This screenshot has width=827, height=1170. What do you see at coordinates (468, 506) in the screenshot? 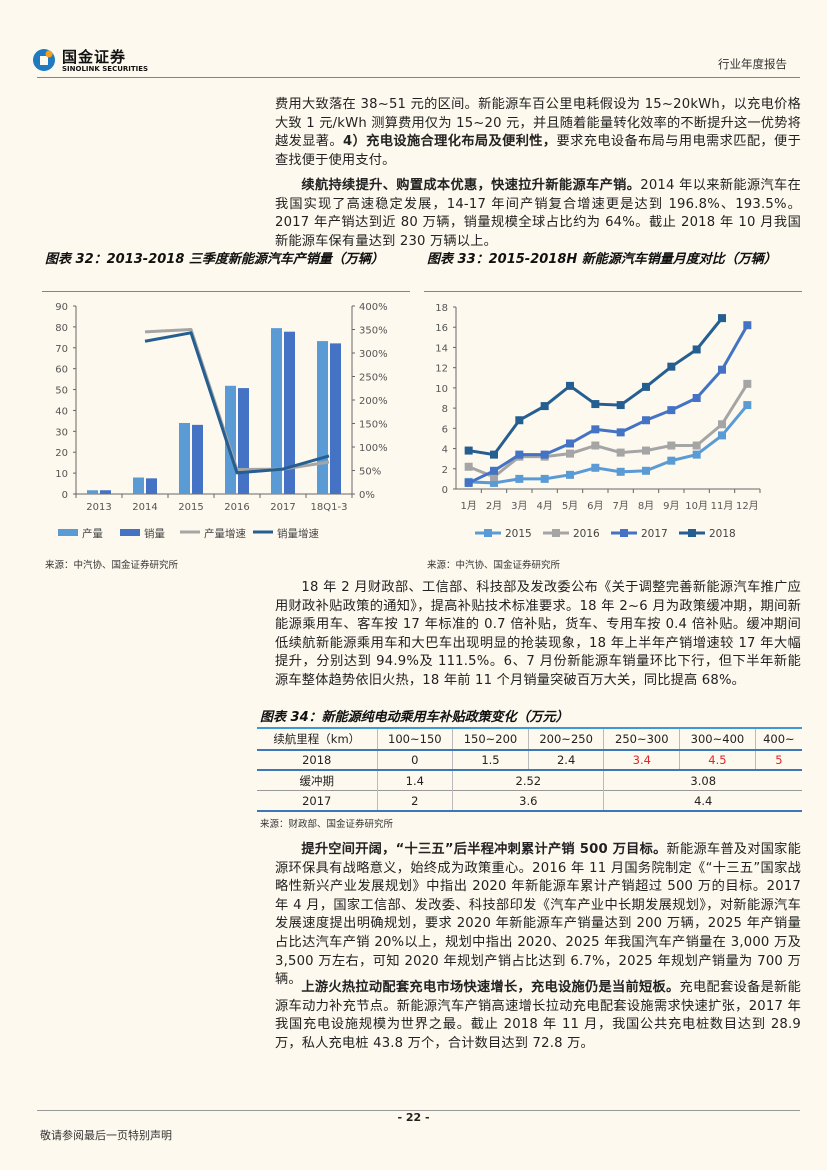
I see `x-tick-label: 1月` at bounding box center [468, 506].